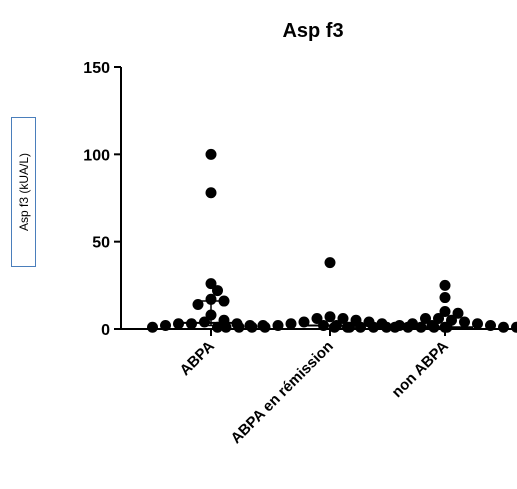 The image size is (517, 489). I want to click on y-axis-label: Asp f3 (kUA/L), so click(23, 192).